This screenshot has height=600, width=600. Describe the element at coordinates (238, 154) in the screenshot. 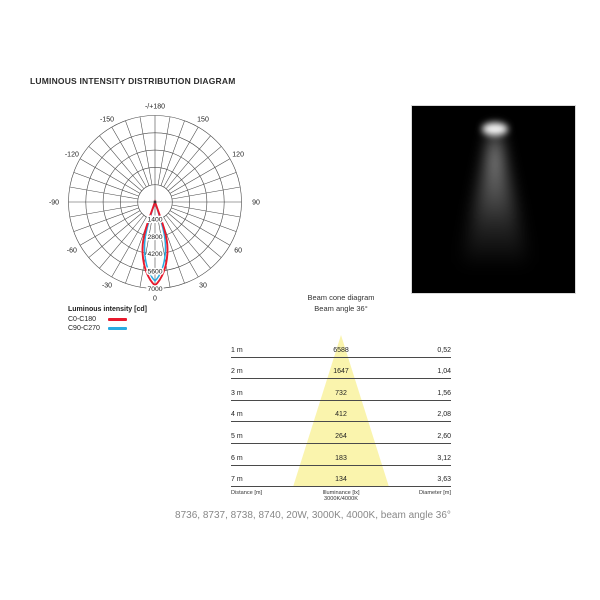

I see `angle-tick-label: 120` at that location.